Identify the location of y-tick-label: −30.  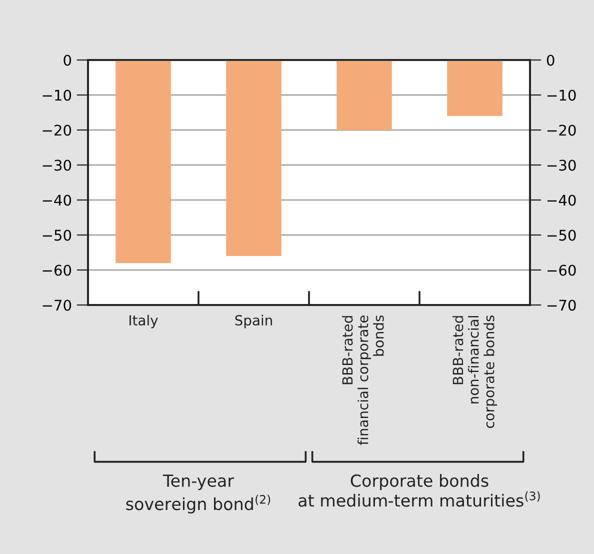
(57, 165).